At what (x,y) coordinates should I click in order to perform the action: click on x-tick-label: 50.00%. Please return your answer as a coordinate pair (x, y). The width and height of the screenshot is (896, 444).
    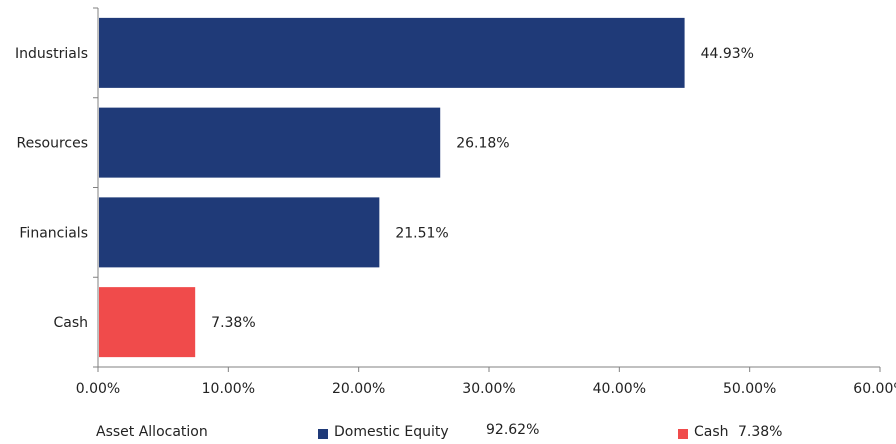
    Looking at the image, I should click on (749, 389).